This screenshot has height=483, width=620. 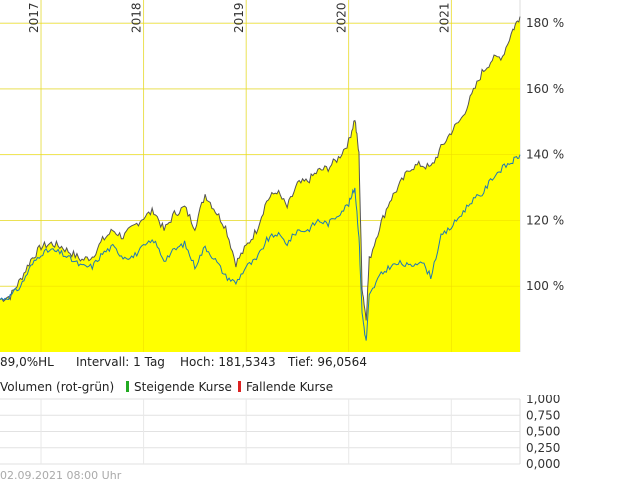 I want to click on interval-value: Intervall: 1 Tag, so click(x=120, y=362).